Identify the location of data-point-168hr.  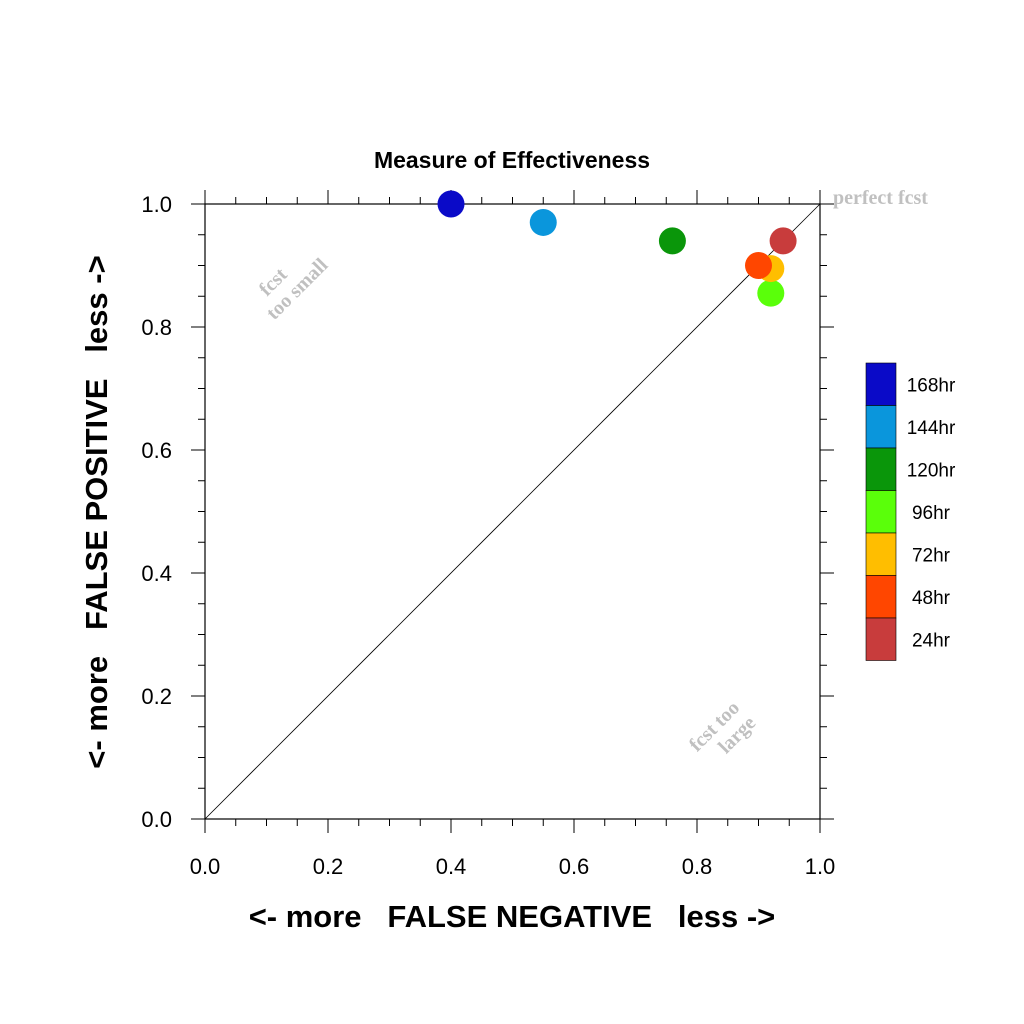
(451, 204).